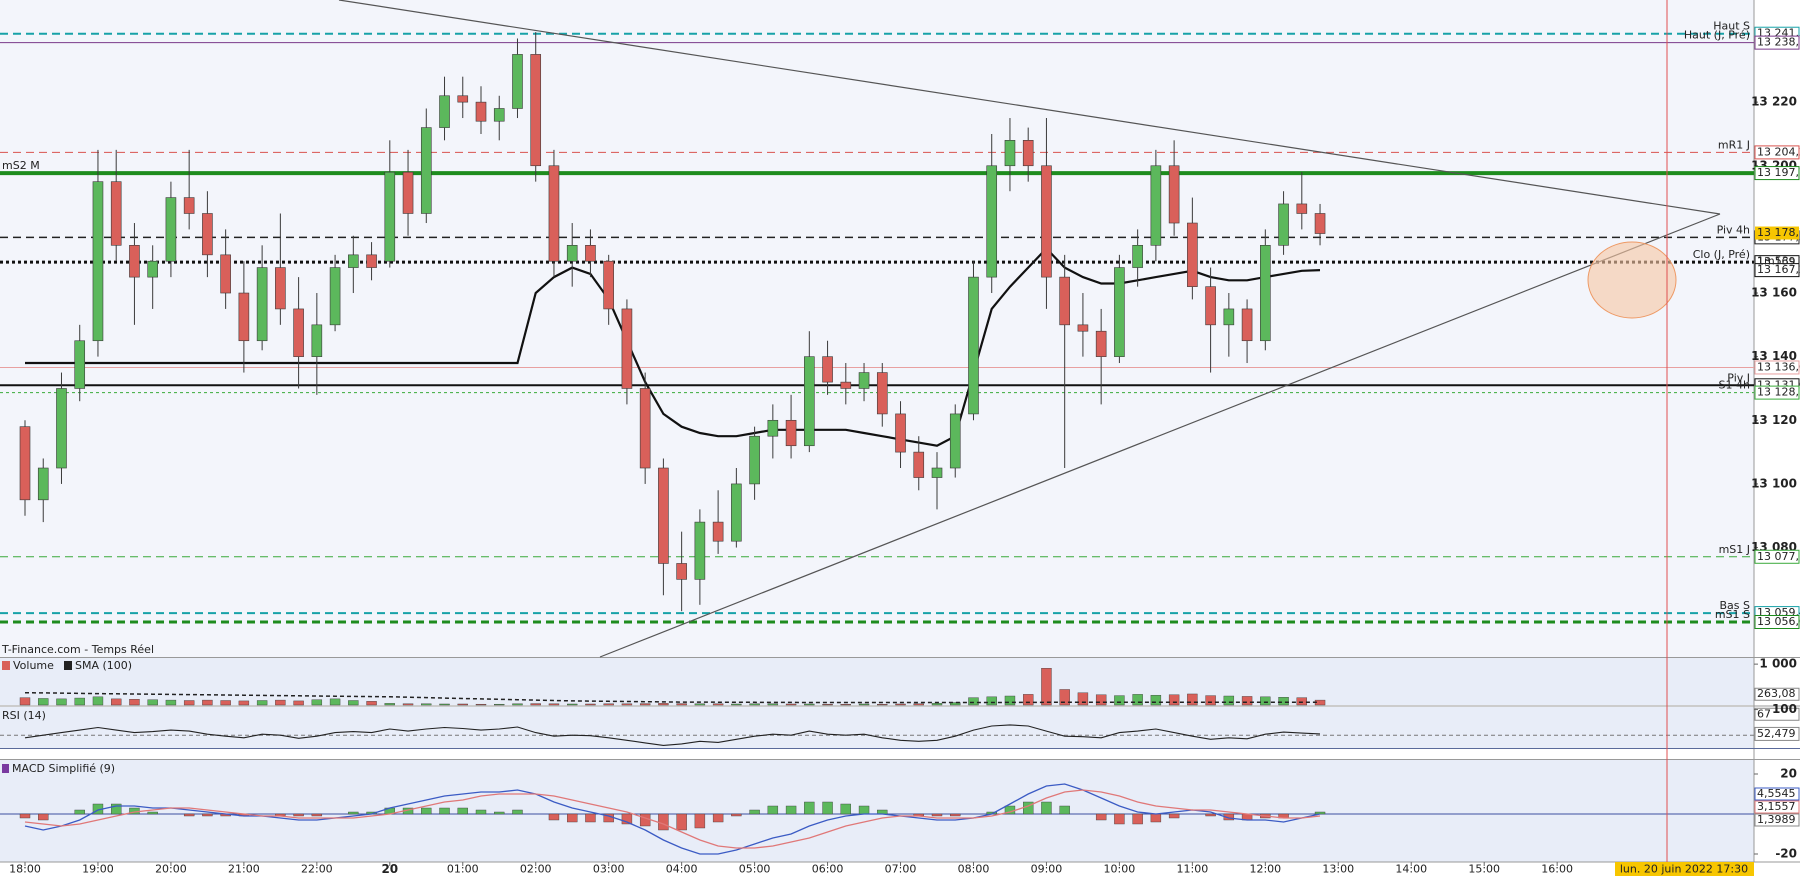 The height and width of the screenshot is (876, 1800). I want to click on legend-swatch, so click(5, 768).